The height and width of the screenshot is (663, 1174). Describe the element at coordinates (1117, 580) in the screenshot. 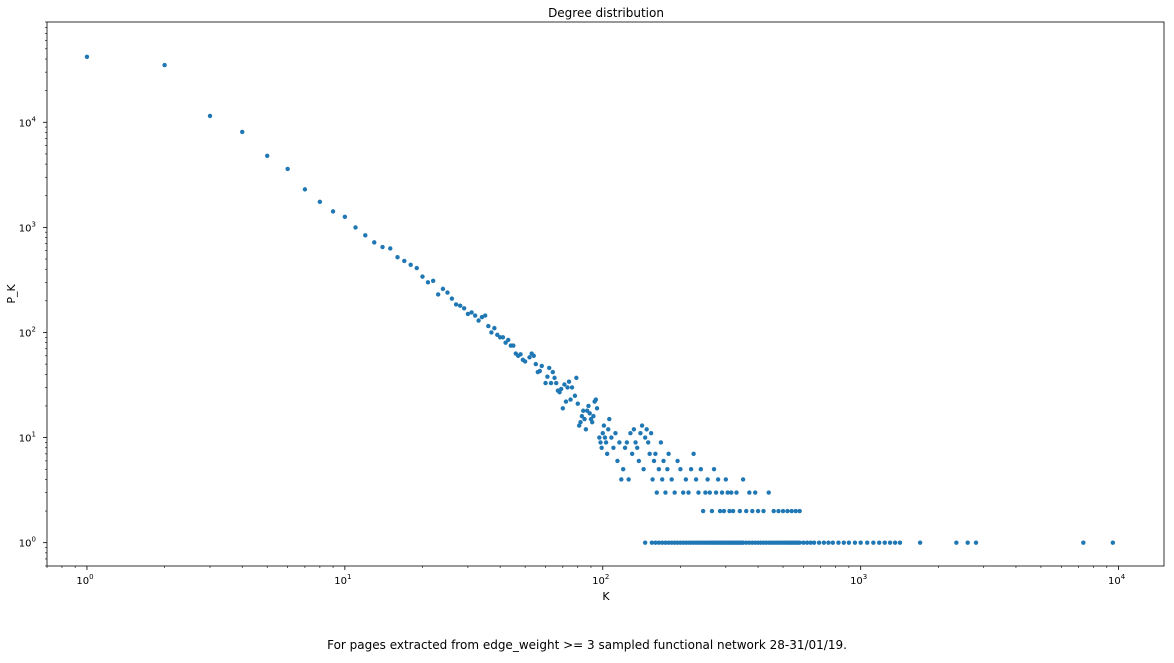

I see `x-tick-label: 104` at that location.